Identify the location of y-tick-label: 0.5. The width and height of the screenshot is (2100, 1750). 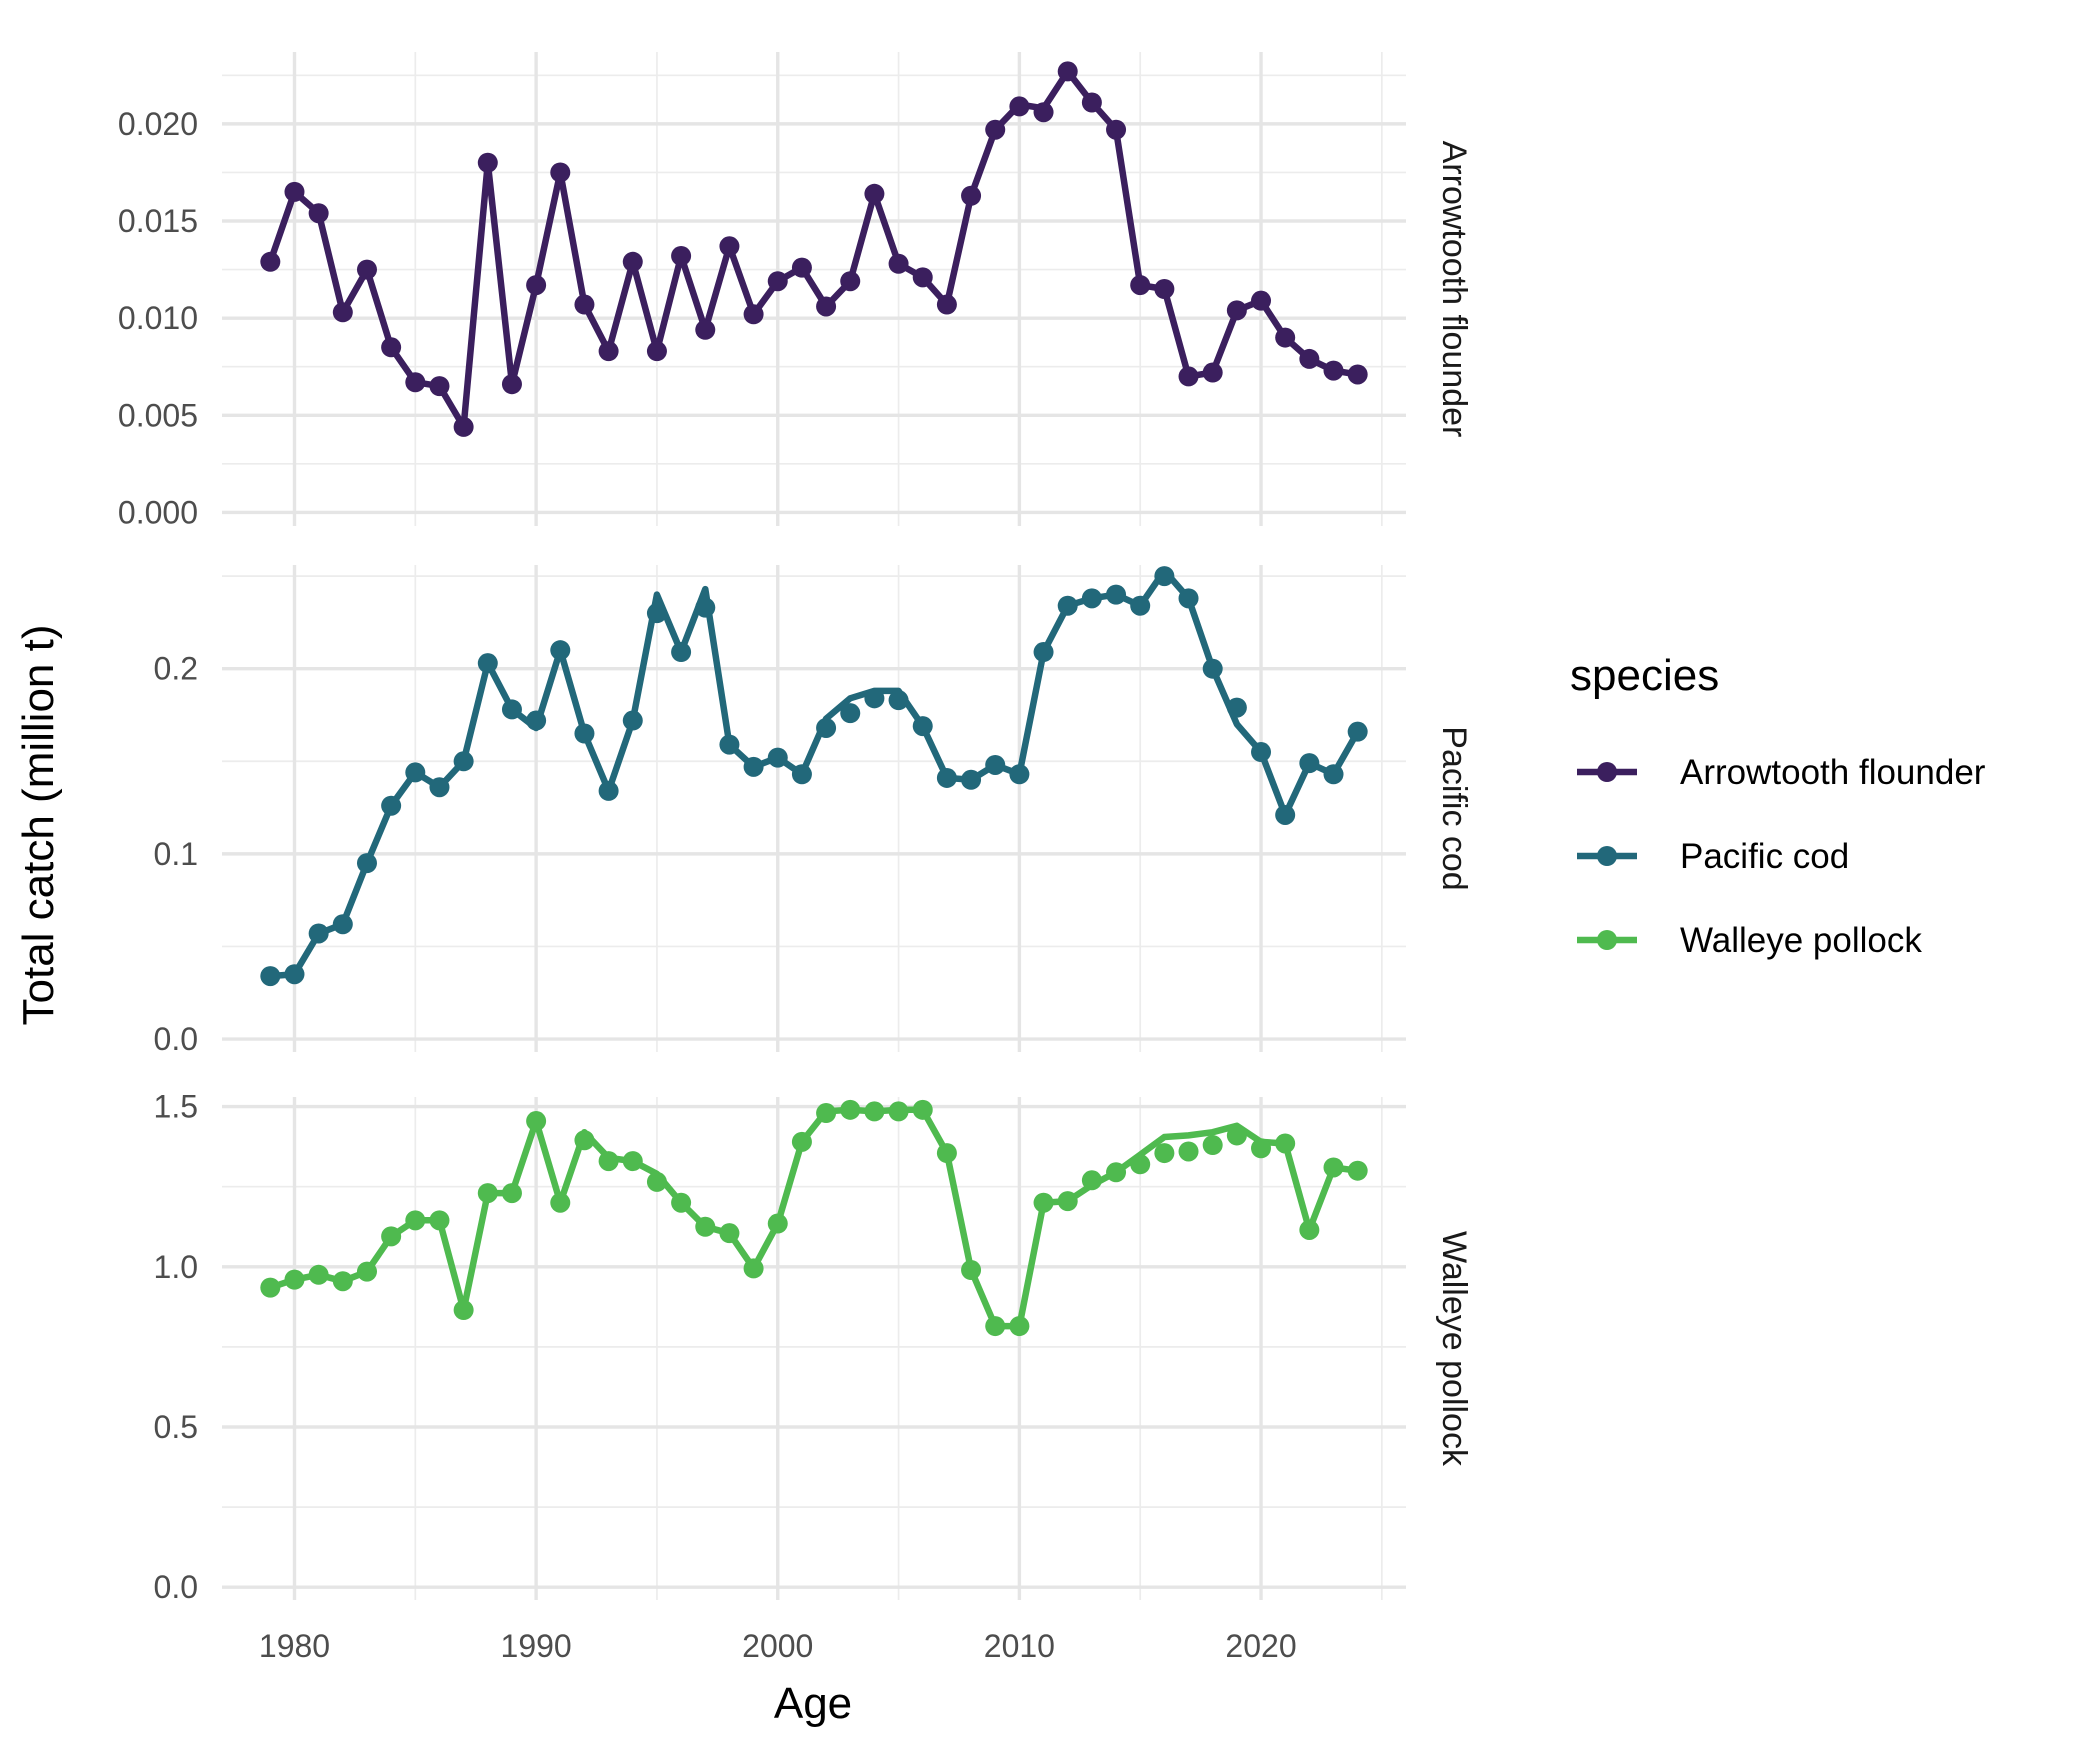
(176, 1427).